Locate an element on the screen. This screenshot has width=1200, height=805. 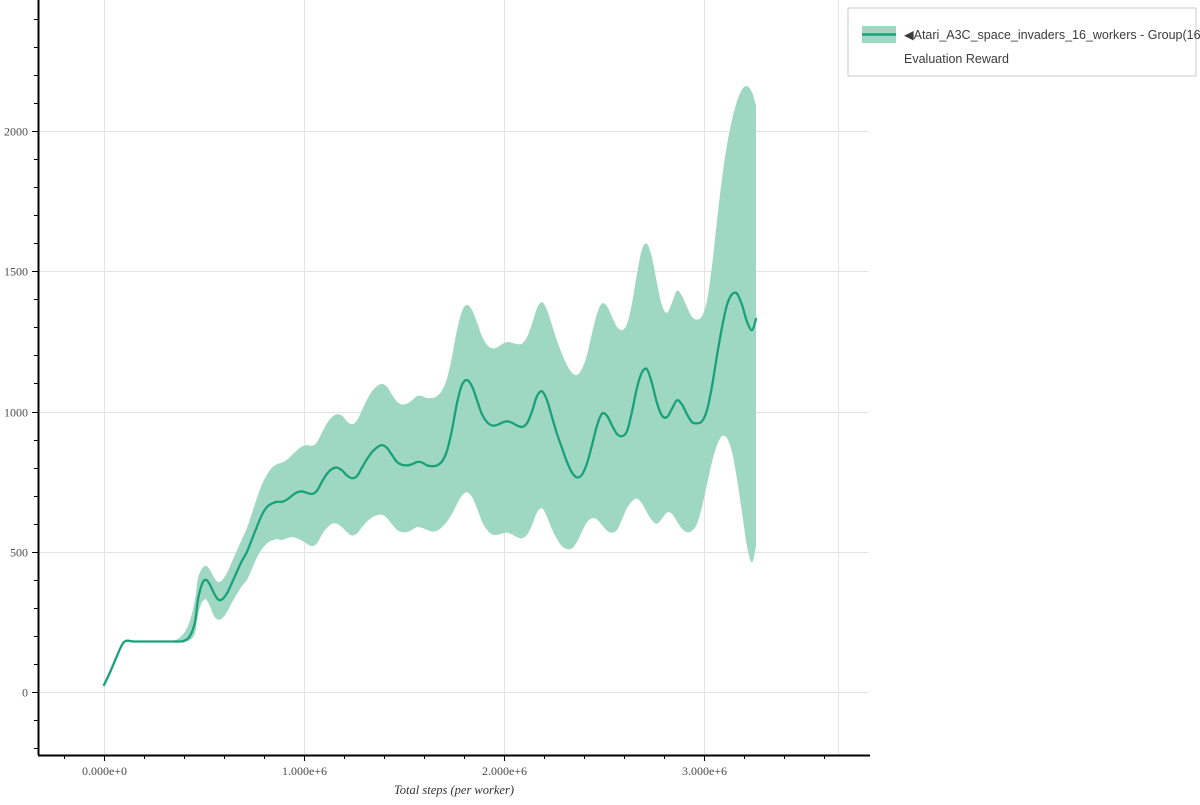
x-tick-label: 1.000e+6 is located at coordinates (304, 771).